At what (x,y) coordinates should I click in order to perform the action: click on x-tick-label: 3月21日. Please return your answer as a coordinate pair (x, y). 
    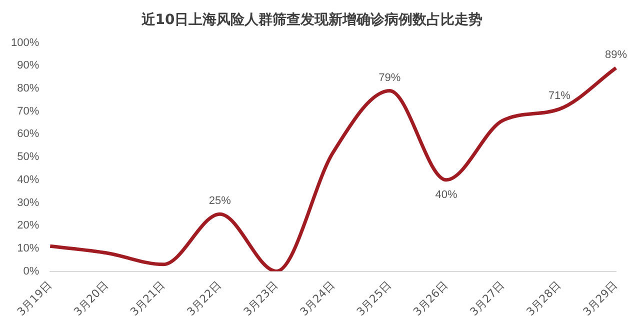
    Looking at the image, I should click on (148, 298).